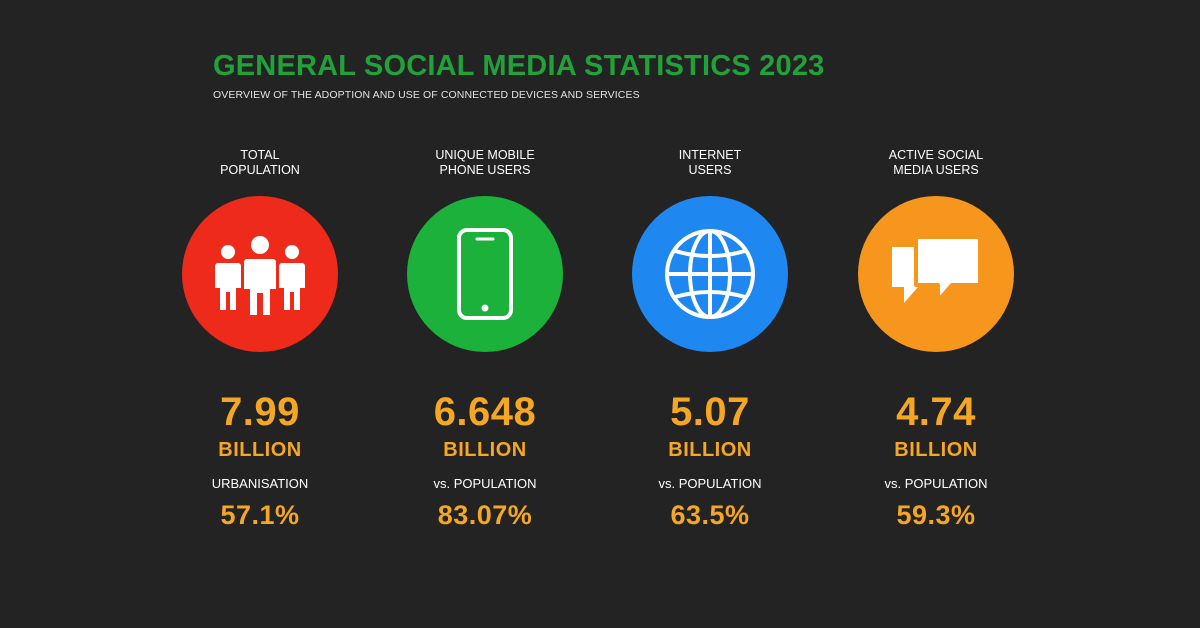  I want to click on stat-value: 6.648, so click(485, 412).